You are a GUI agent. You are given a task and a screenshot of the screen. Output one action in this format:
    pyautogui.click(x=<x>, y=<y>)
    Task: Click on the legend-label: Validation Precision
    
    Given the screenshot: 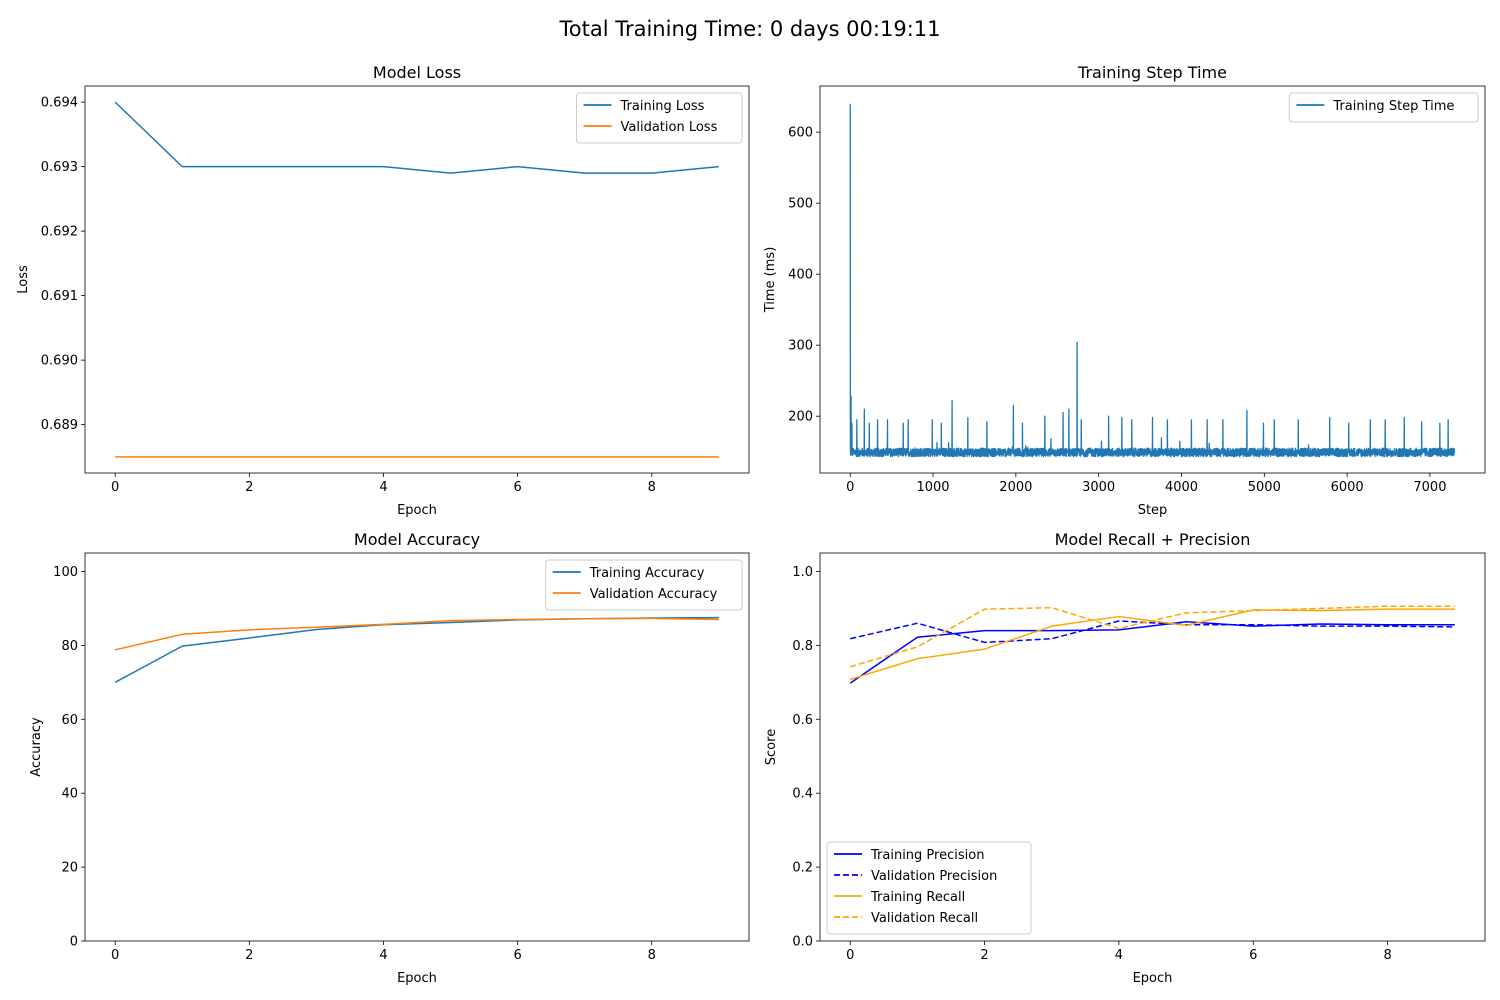 What is the action you would take?
    pyautogui.click(x=934, y=876)
    